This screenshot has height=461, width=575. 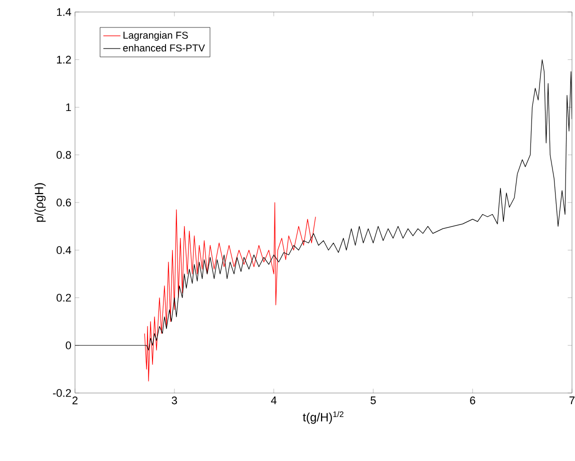 What do you see at coordinates (572, 400) in the screenshot?
I see `x-tick-label: 7` at bounding box center [572, 400].